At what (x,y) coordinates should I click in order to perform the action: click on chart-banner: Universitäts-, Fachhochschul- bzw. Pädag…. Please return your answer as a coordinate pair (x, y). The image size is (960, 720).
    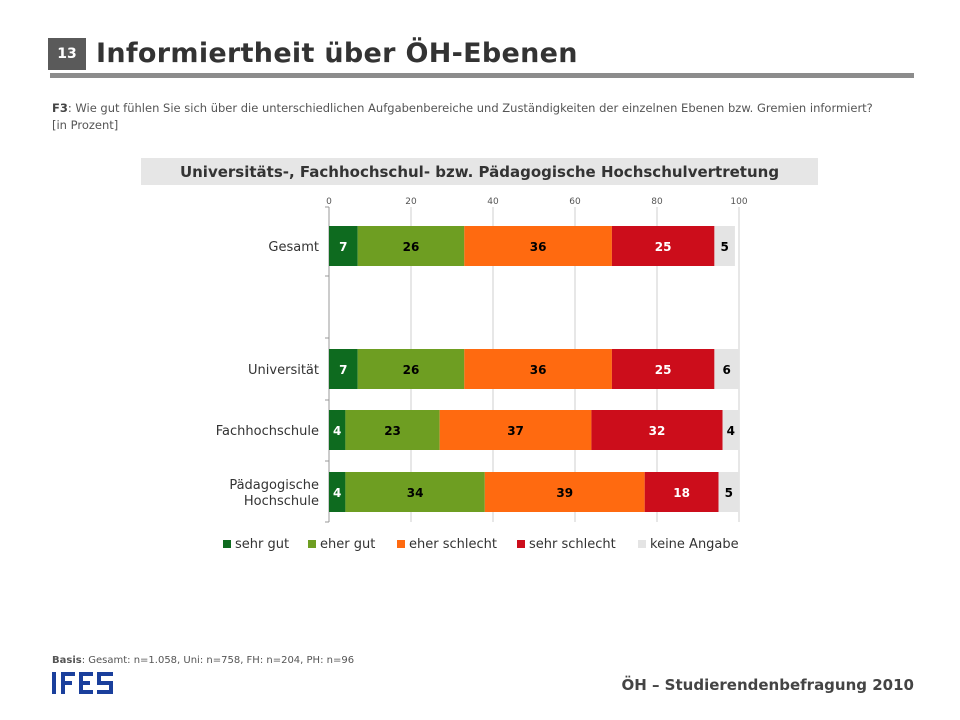
    Looking at the image, I should click on (479, 171).